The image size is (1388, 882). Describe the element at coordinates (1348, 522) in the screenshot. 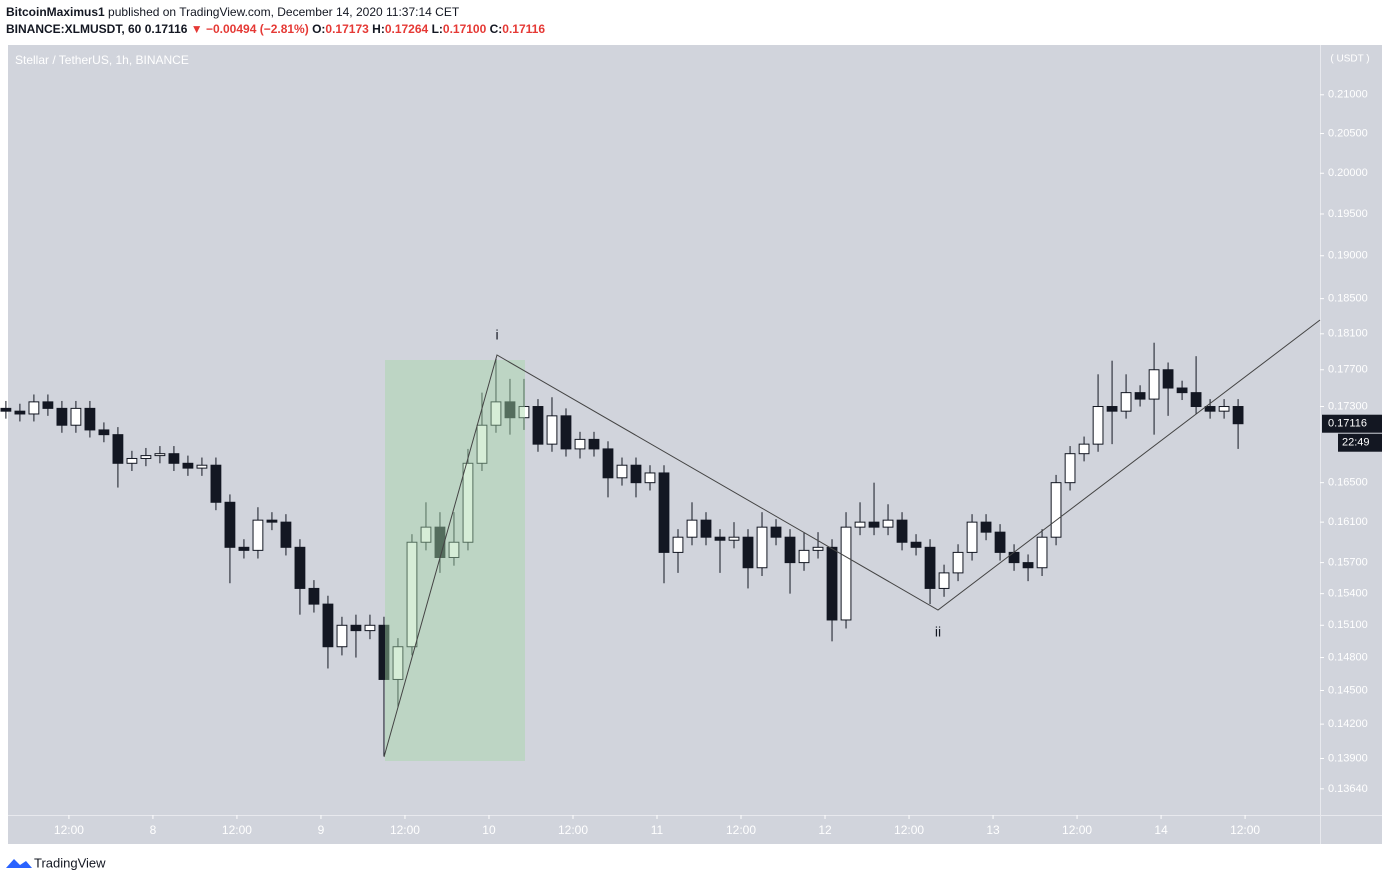

I see `y-tick-label: 0.16100` at that location.